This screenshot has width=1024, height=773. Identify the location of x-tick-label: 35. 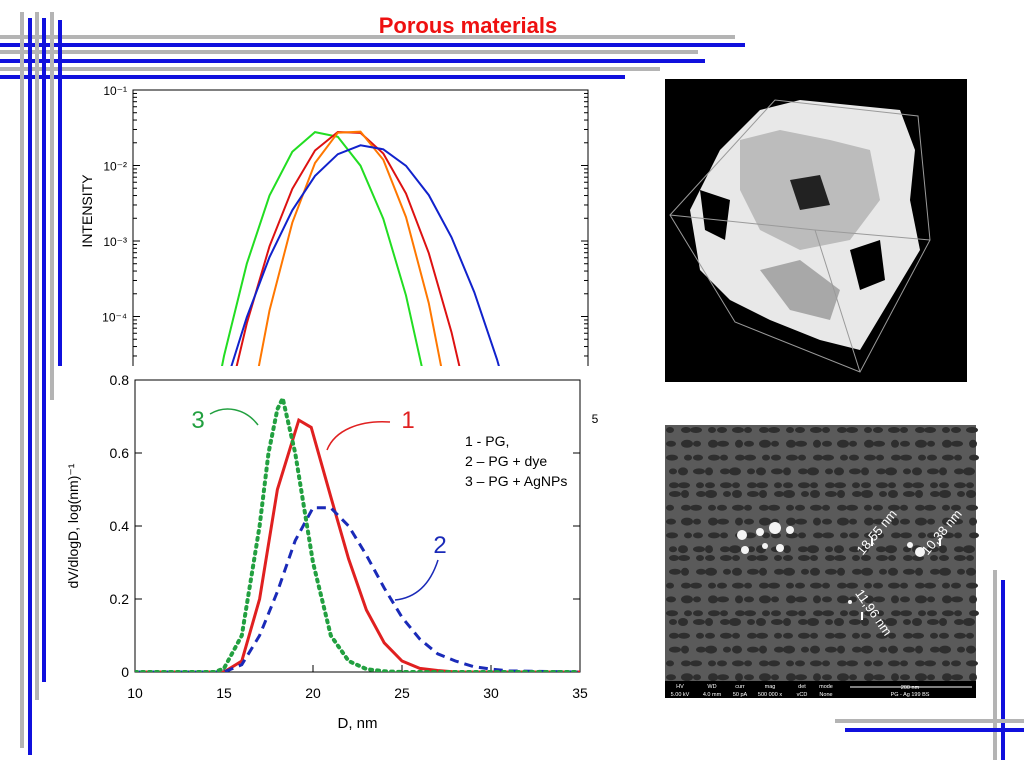
(580, 693).